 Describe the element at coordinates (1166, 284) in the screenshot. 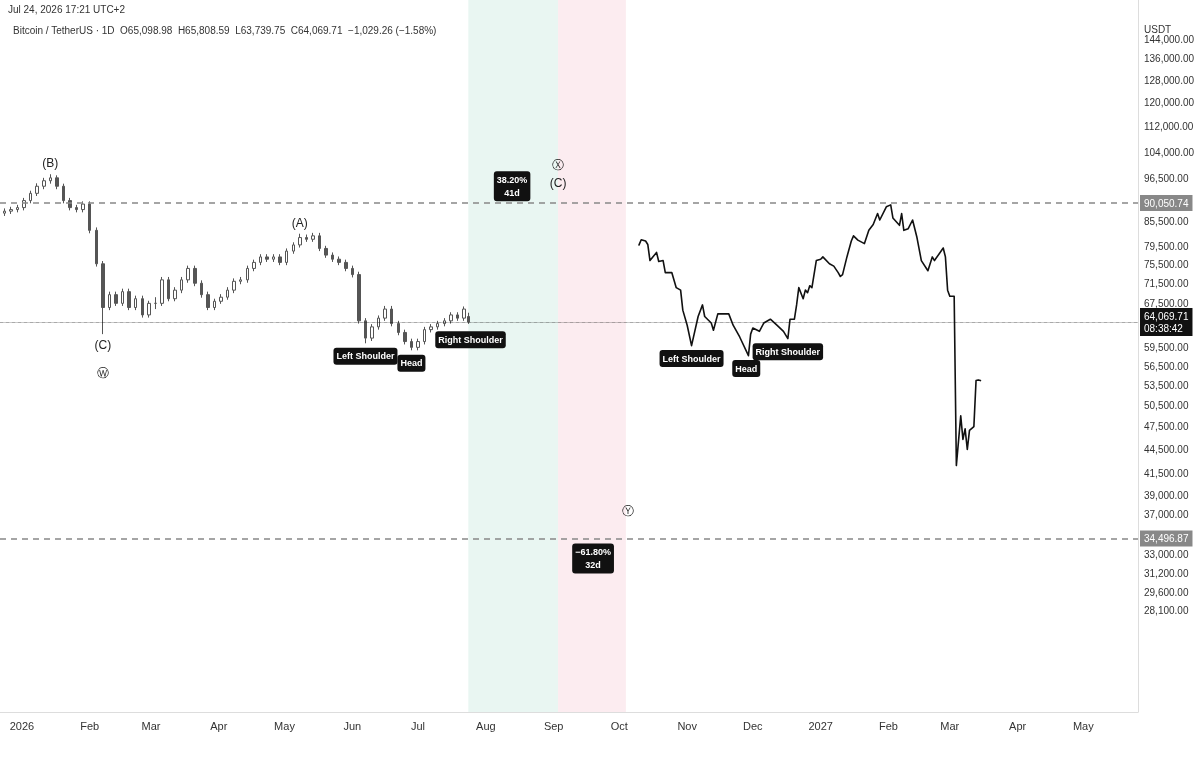

I see `y-tick-label: 71,500.00` at that location.